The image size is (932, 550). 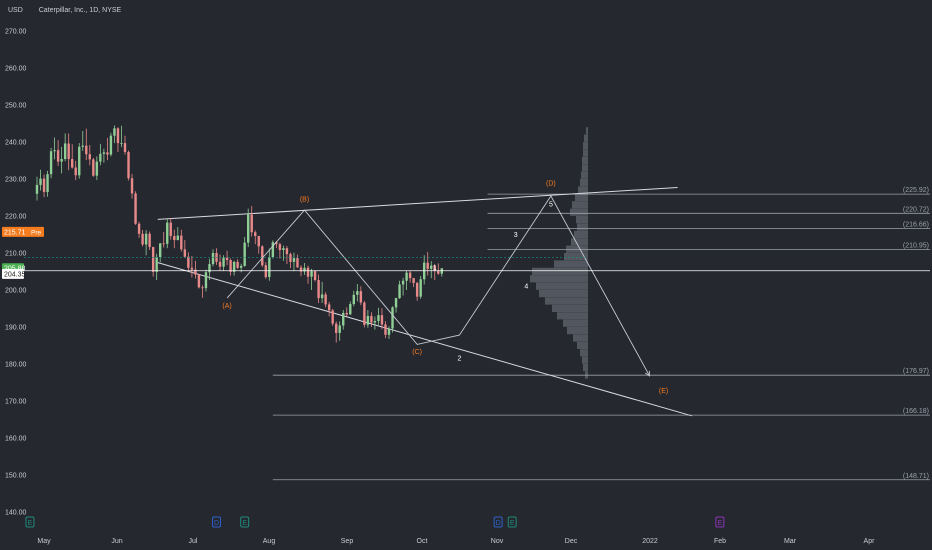 I want to click on event-marker-box, so click(x=498, y=522).